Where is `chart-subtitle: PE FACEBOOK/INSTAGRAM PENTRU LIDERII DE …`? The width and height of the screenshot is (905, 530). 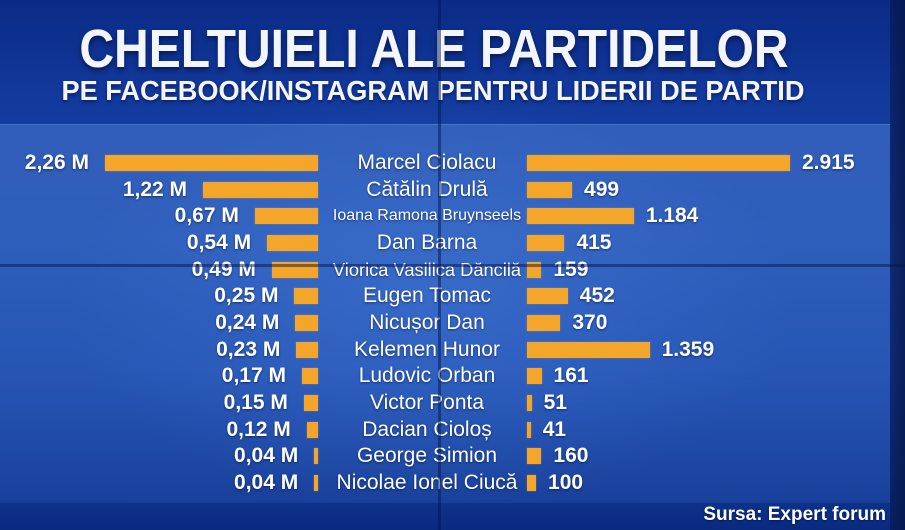 chart-subtitle: PE FACEBOOK/INSTAGRAM PENTRU LIDERII DE … is located at coordinates (433, 90).